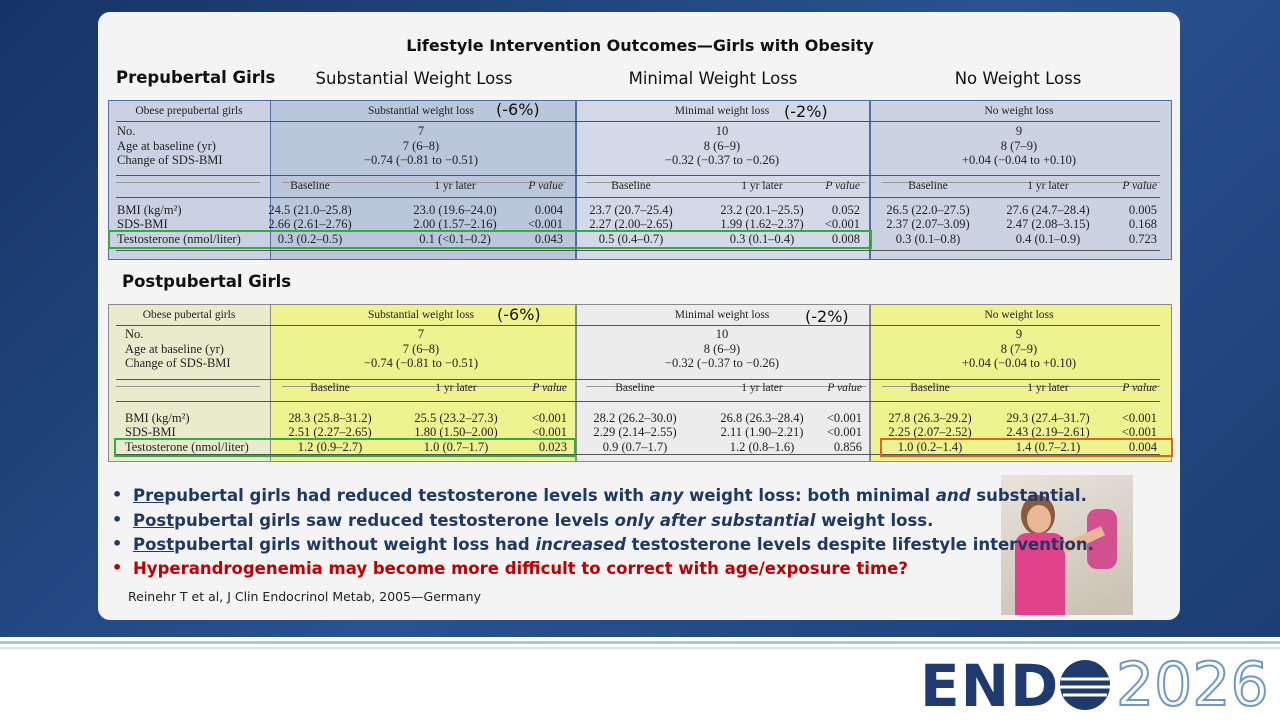 The image size is (1280, 720). Describe the element at coordinates (953, 495) in the screenshot. I see `bullet-segment: and` at that location.